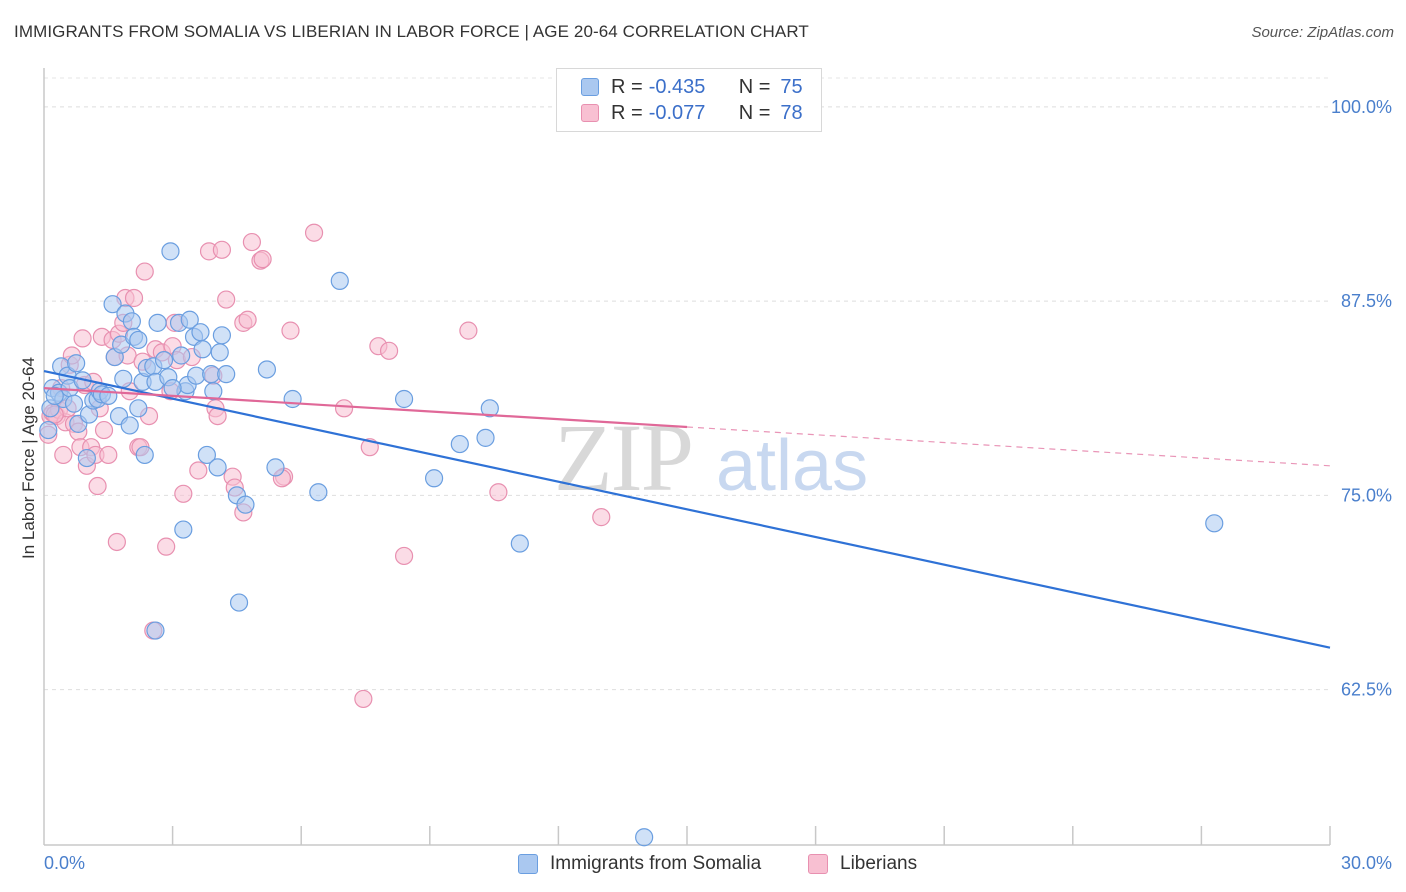 Image resolution: width=1406 pixels, height=892 pixels. Describe the element at coordinates (1361, 107) in the screenshot. I see `y-tick-label: 100.0%` at that location.